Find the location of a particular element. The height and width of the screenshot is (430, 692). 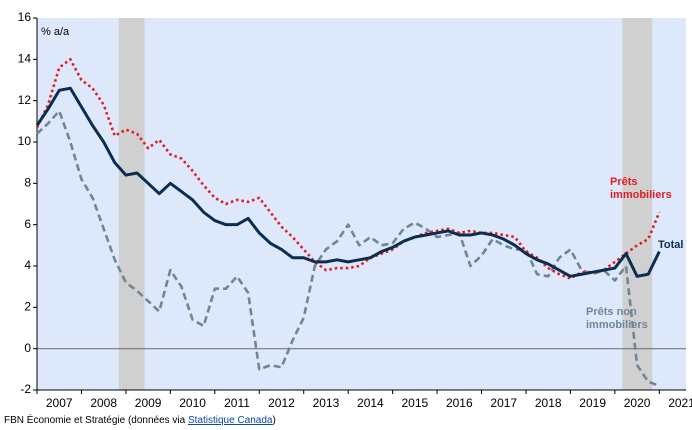

x-tick-label: 2008 is located at coordinates (103, 403).